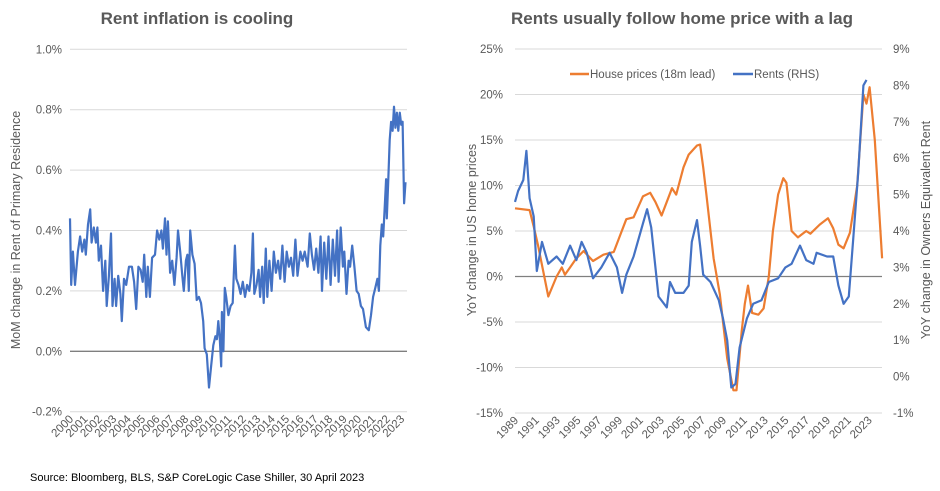 This screenshot has width=940, height=491. I want to click on right-y-tick-label-left: -10%, so click(489, 369).